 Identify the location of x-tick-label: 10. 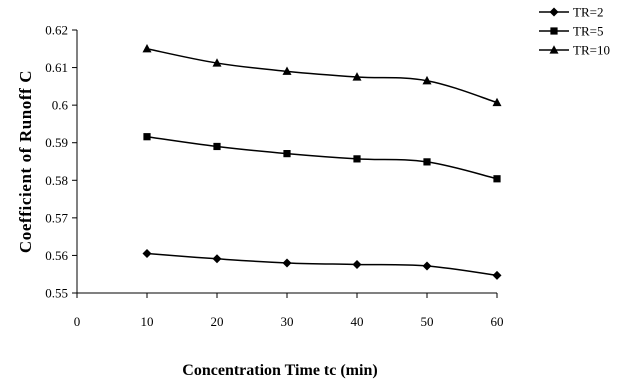
(147, 321).